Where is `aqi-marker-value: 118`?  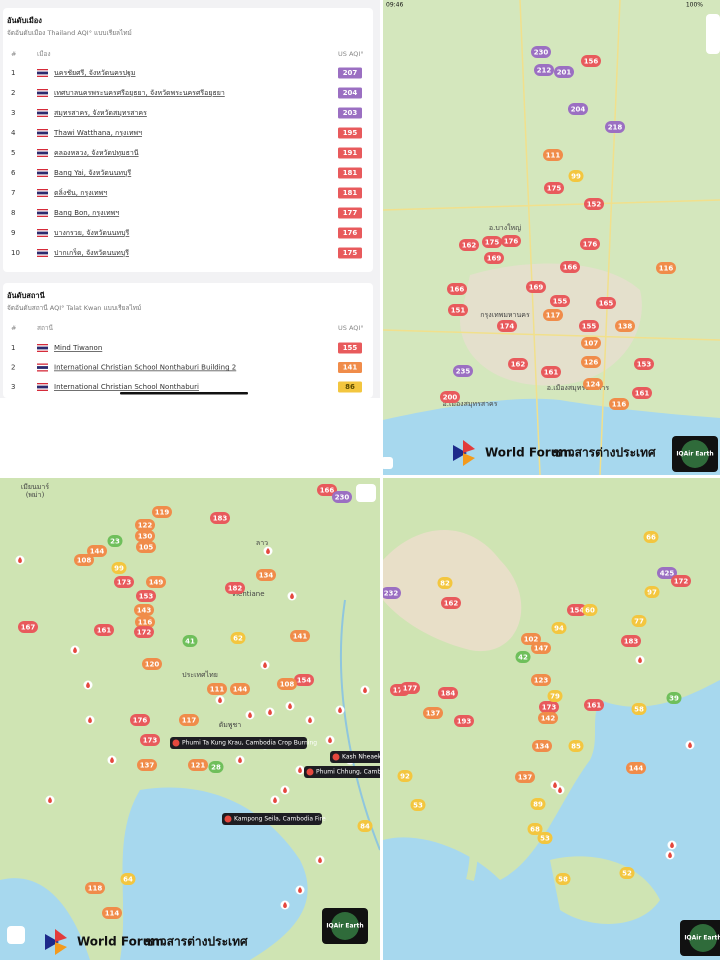 aqi-marker-value: 118 is located at coordinates (95, 889).